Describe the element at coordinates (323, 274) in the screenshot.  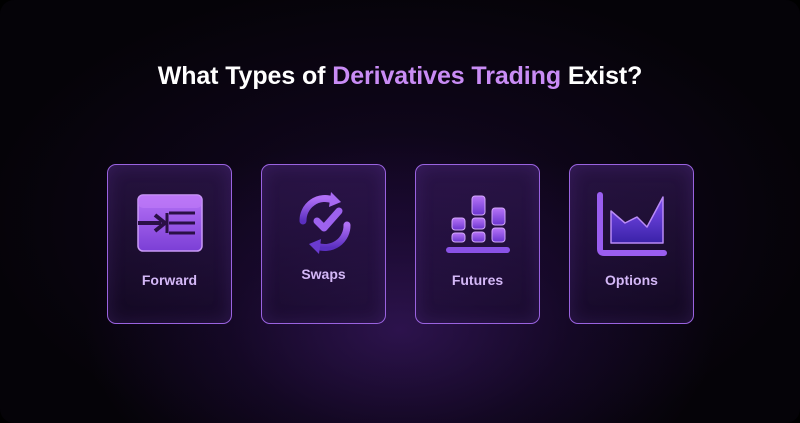
I see `card-label-swaps: Swaps` at that location.